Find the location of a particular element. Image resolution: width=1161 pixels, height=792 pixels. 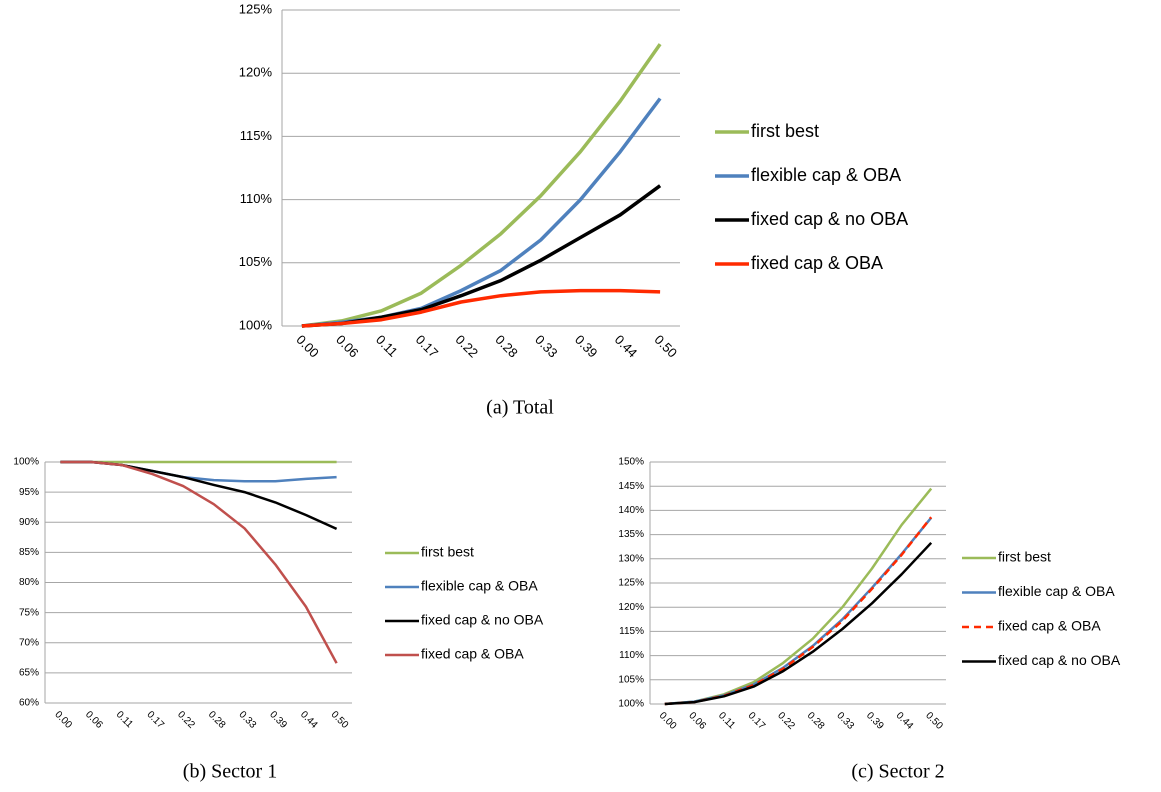

y-tick-label: 80% is located at coordinates (29, 582).